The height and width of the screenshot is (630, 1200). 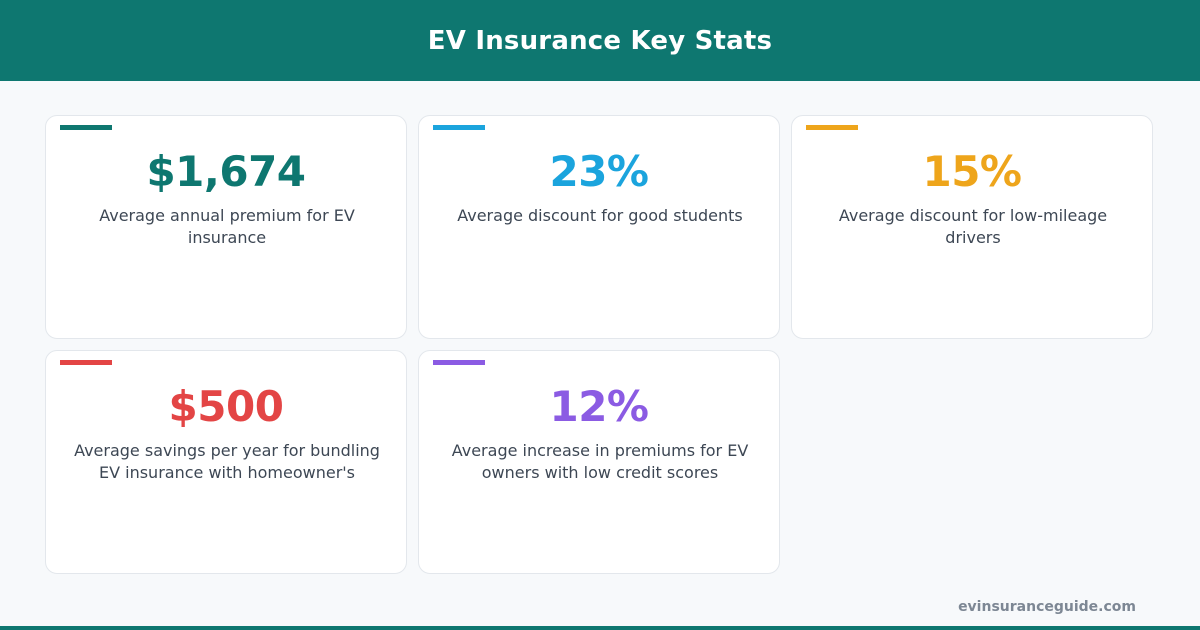 I want to click on stat-value: $500, so click(x=226, y=406).